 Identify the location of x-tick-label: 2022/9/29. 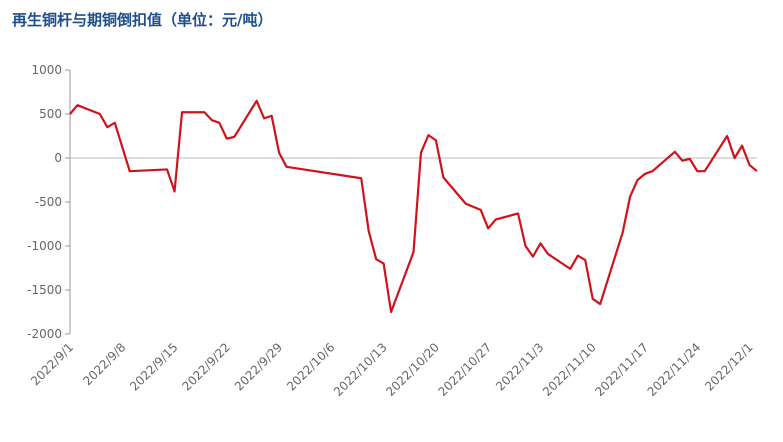
(258, 366).